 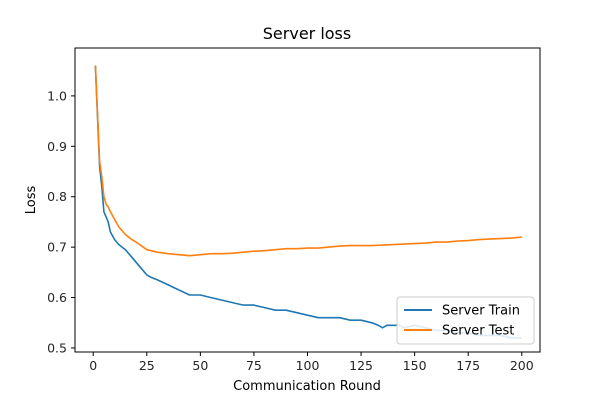 What do you see at coordinates (93, 365) in the screenshot?
I see `x-tick-label: 0` at bounding box center [93, 365].